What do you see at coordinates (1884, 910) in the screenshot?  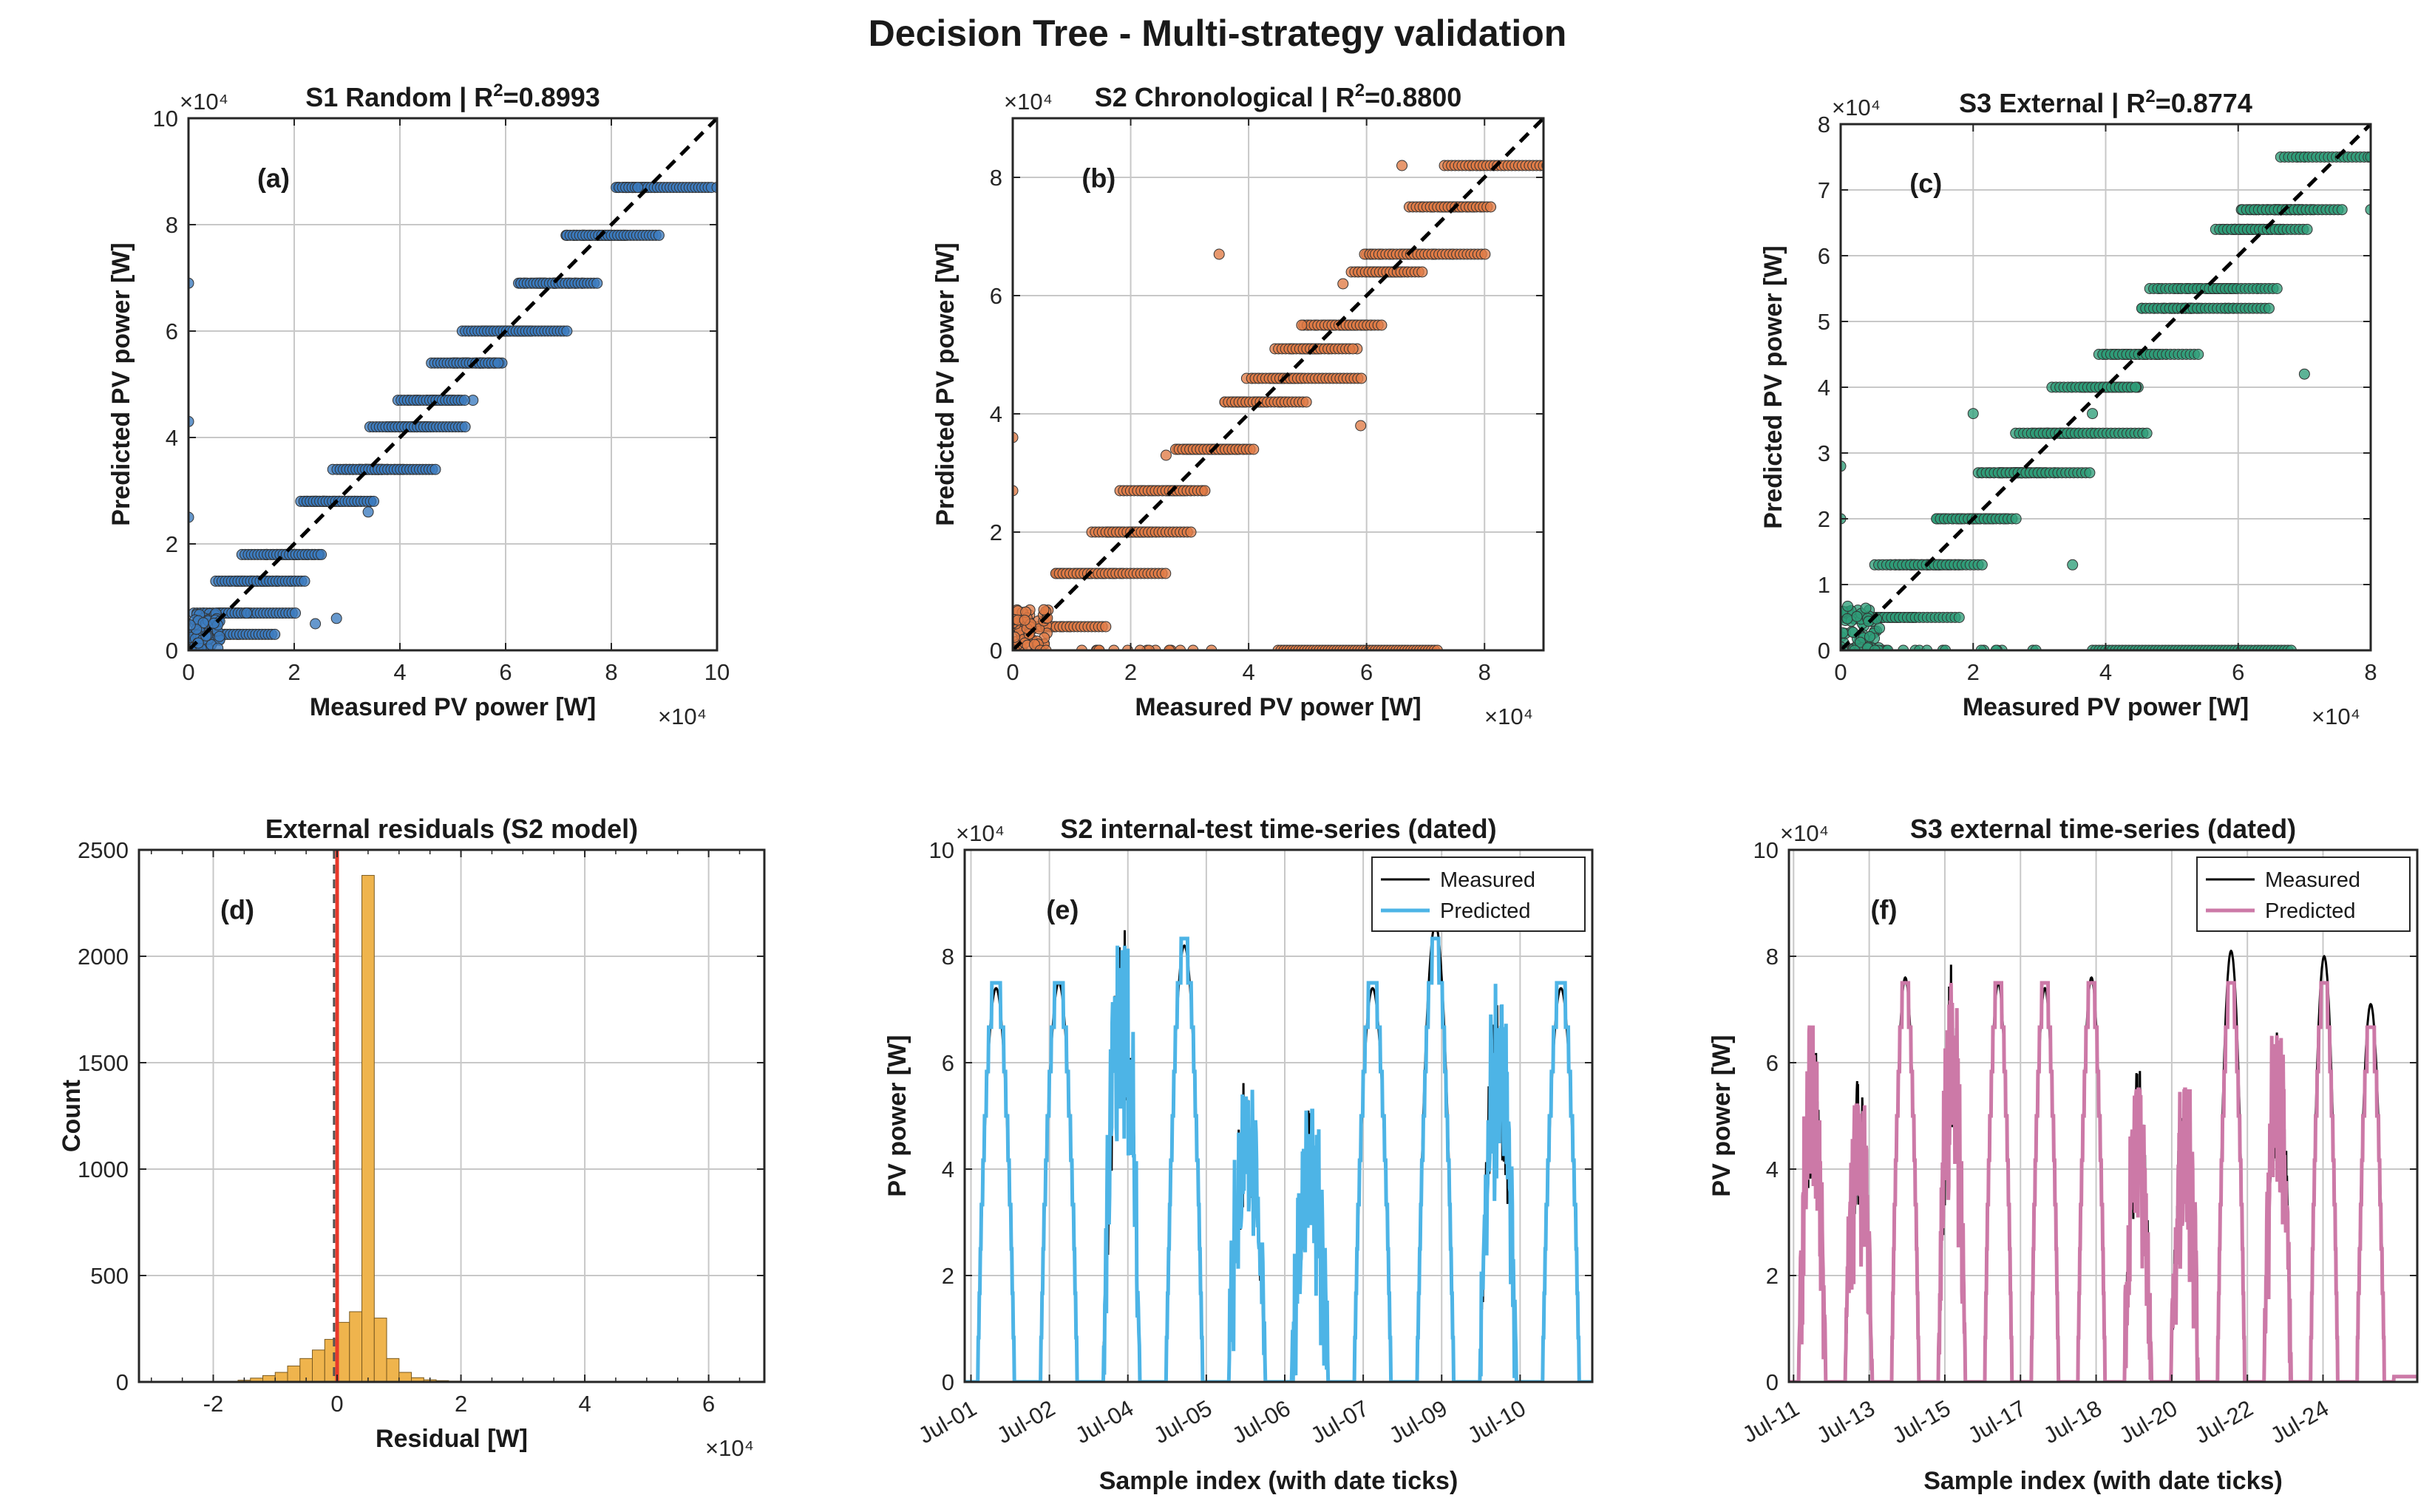 I see `panel-label: (f)` at bounding box center [1884, 910].